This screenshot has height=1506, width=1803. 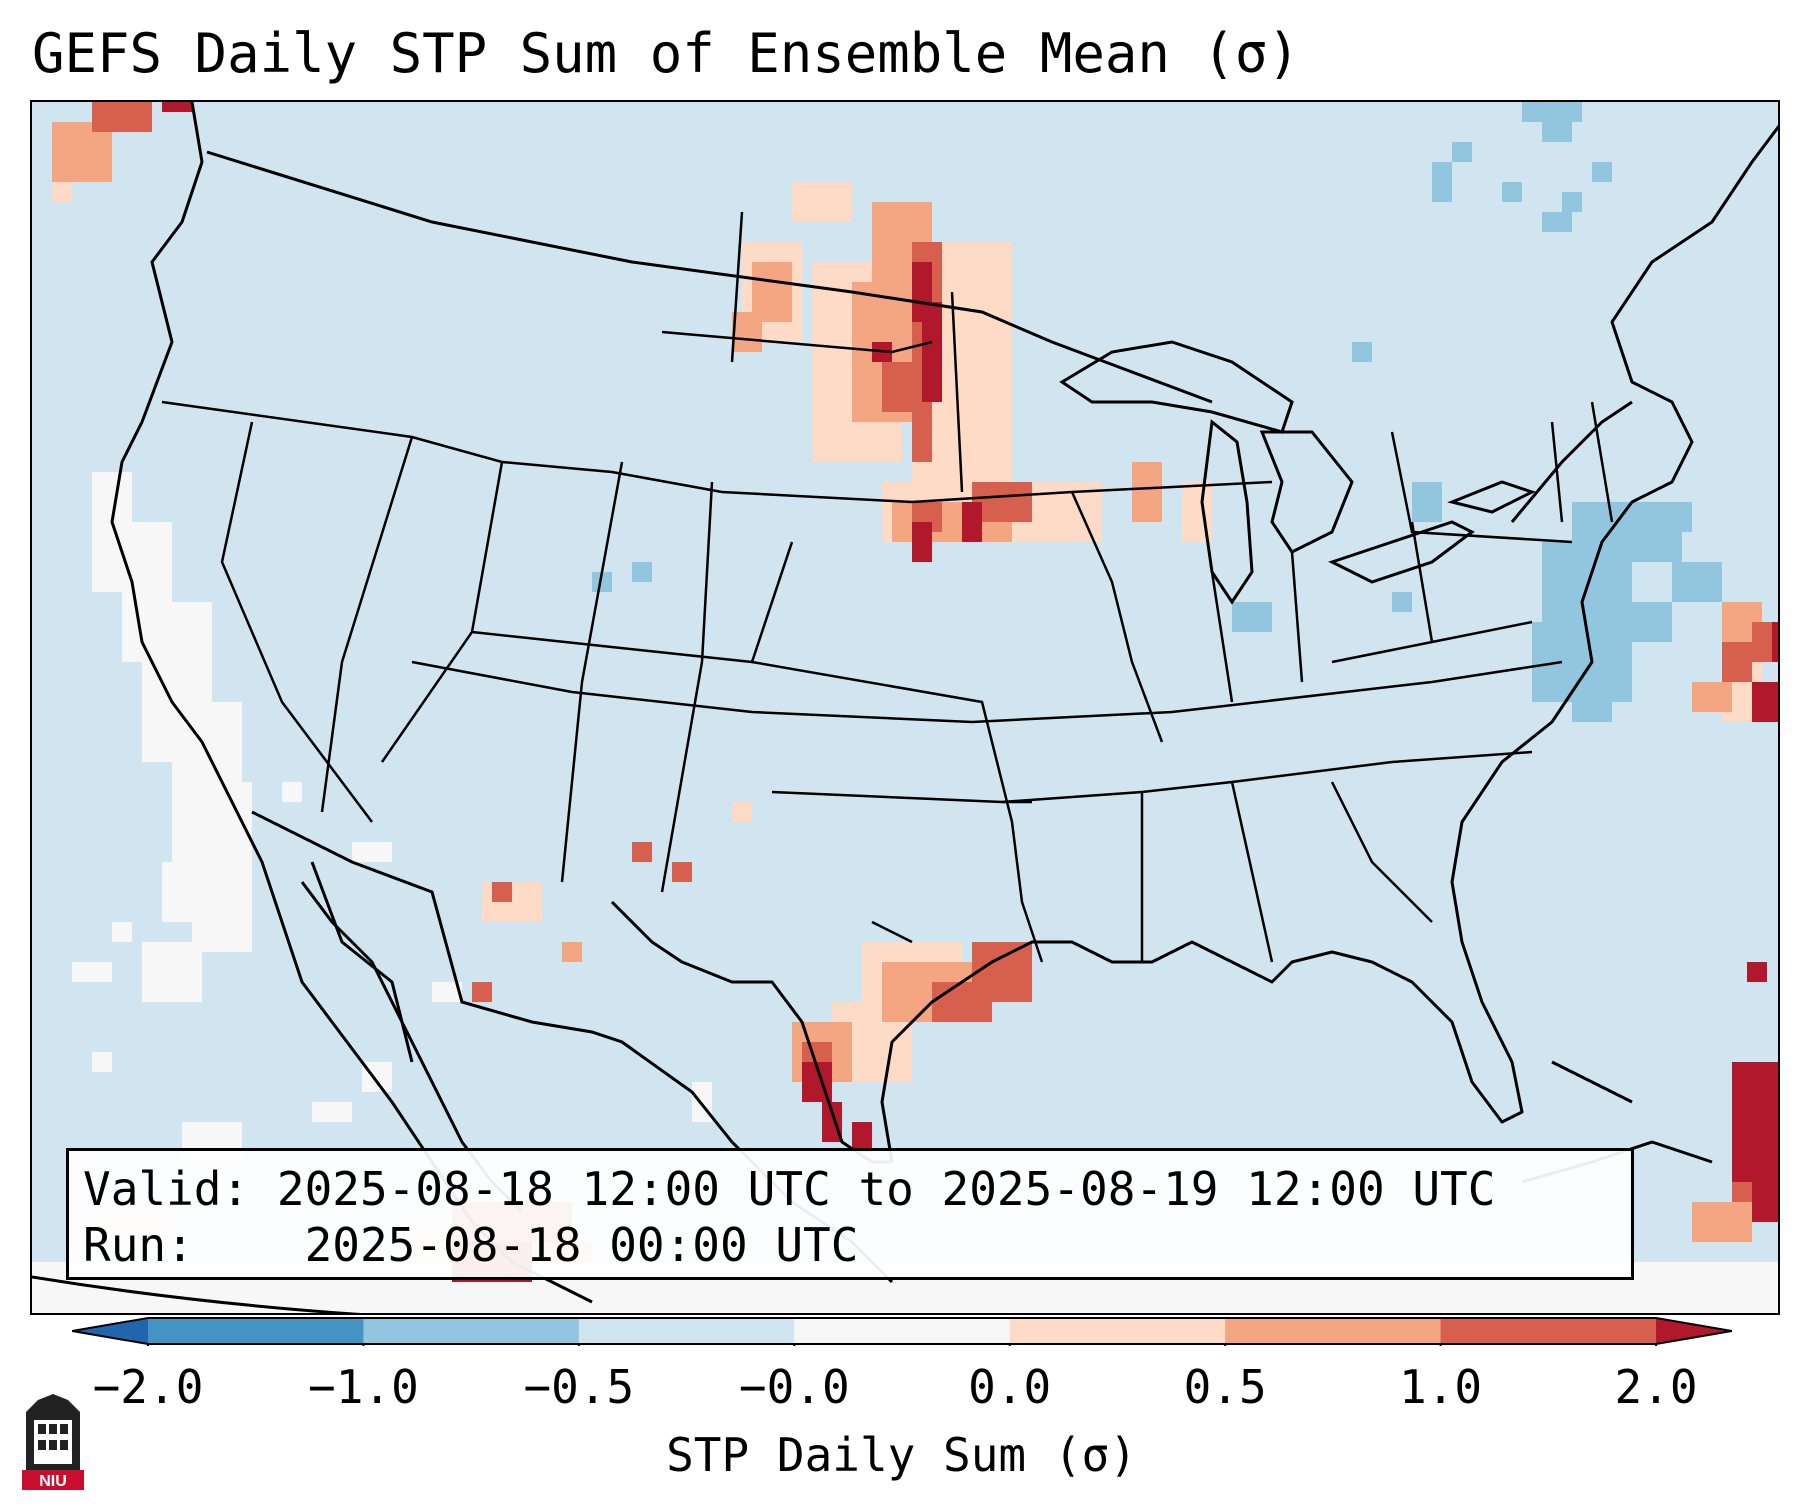 I want to click on colorbar-segments, so click(x=902, y=1331).